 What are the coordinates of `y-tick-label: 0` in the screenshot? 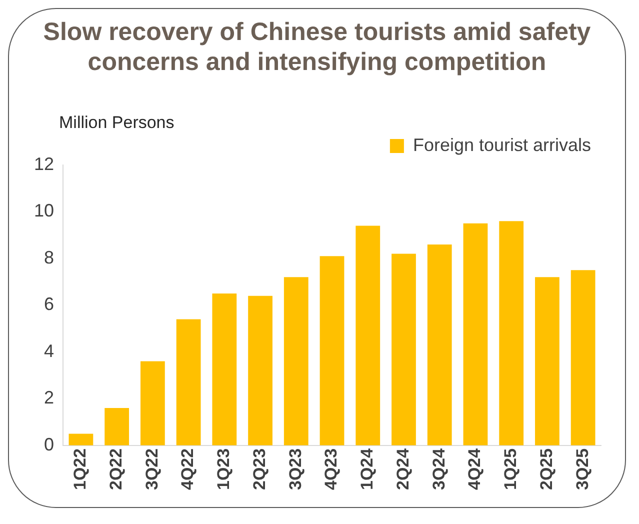 It's located at (49, 444).